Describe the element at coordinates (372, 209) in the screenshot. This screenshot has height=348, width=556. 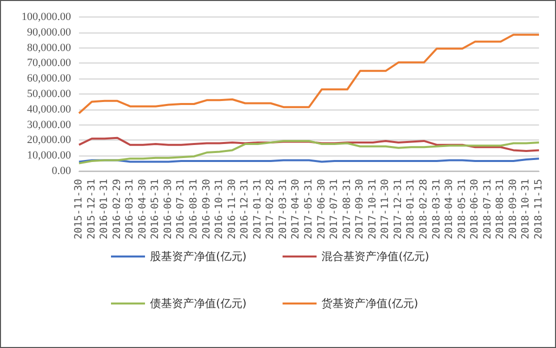
I see `x-tick-label: 2017-10-31` at that location.